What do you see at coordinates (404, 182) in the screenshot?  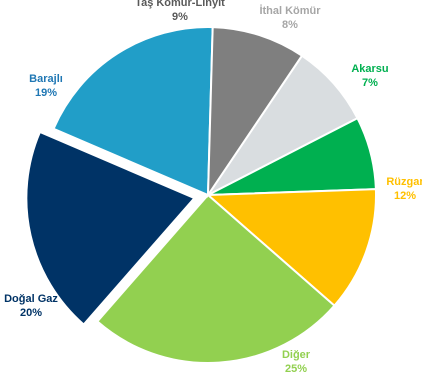 I see `slice-label-name: Rüzgar` at bounding box center [404, 182].